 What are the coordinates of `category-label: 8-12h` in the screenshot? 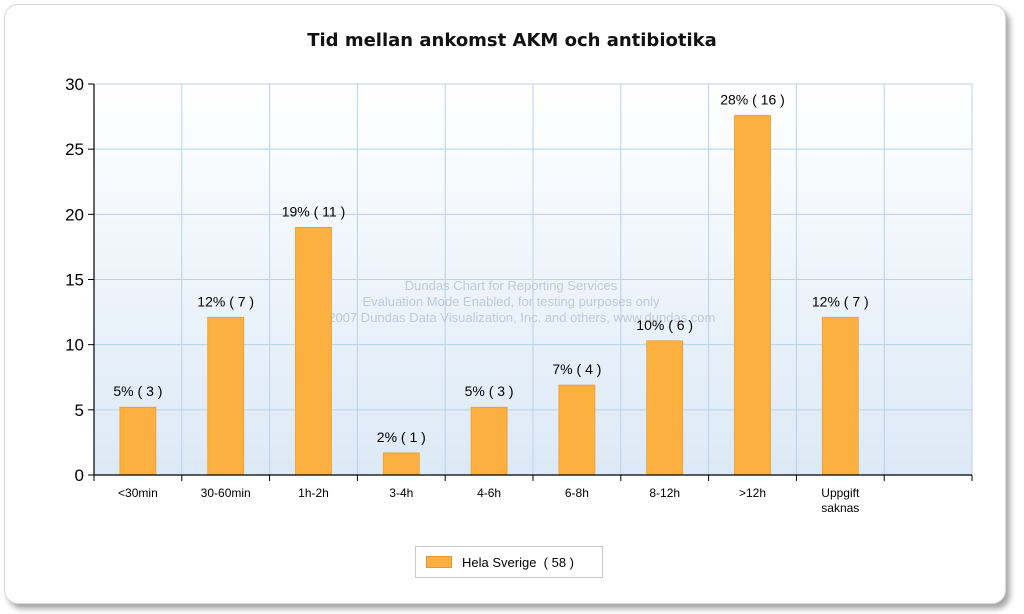 It's located at (664, 493).